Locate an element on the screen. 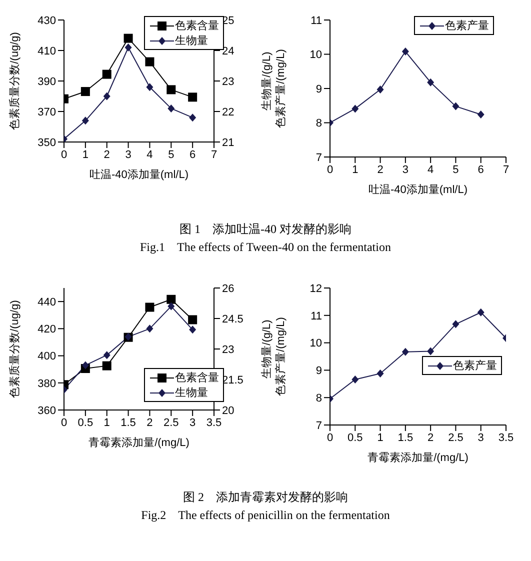  y-tick-label: 350 is located at coordinates (47, 142).